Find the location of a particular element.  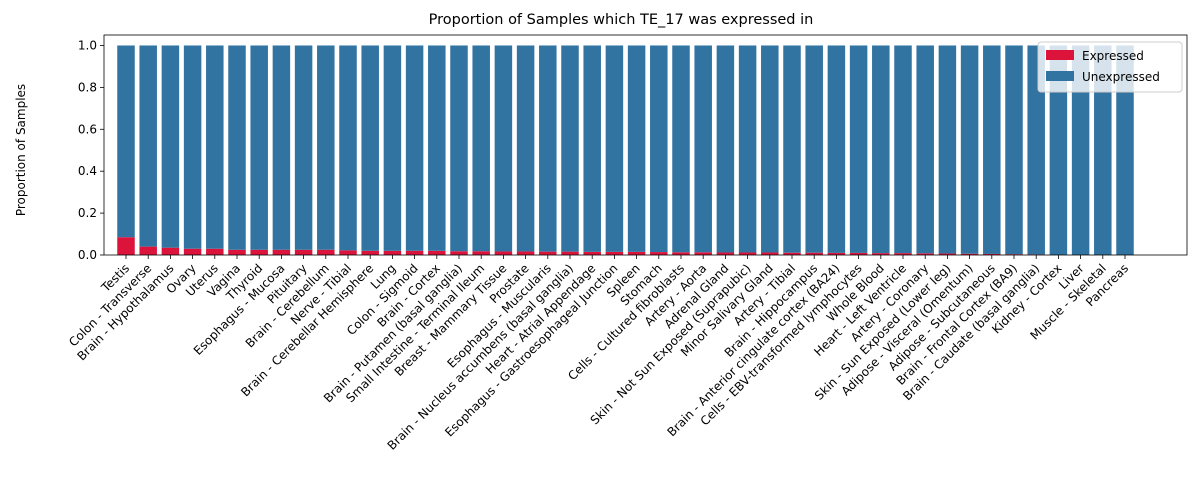

y-tick-layer: 0.0 0.2 0.4 0.6 0.8 1.0 is located at coordinates (91, 150).